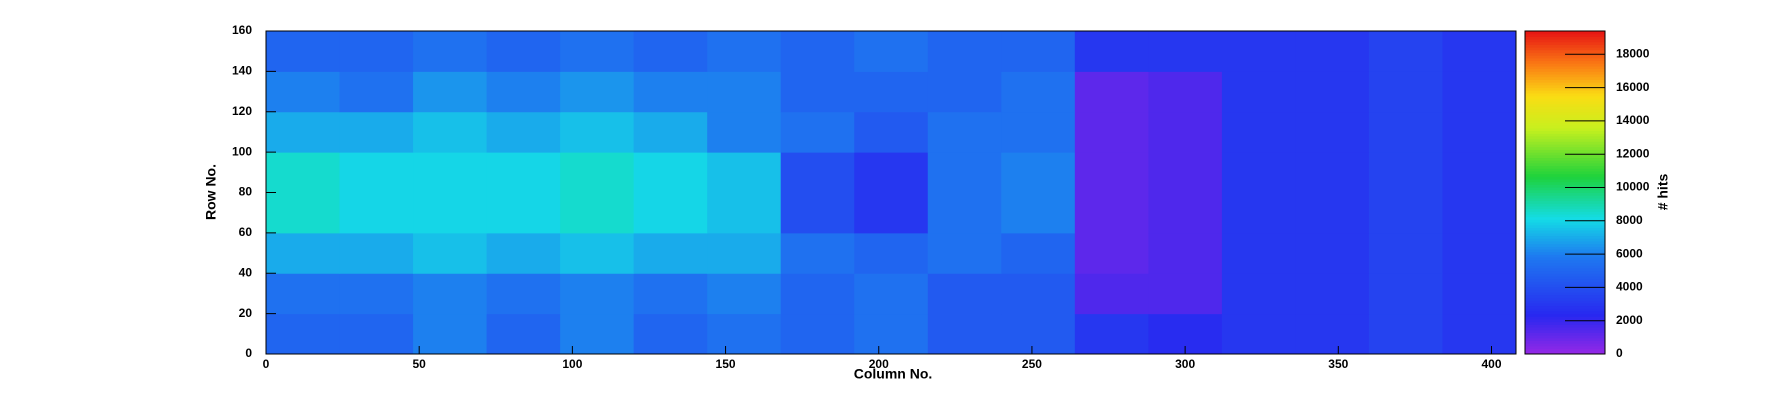 The height and width of the screenshot is (412, 1784). Describe the element at coordinates (893, 374) in the screenshot. I see `x-axis-label: Column No.` at that location.